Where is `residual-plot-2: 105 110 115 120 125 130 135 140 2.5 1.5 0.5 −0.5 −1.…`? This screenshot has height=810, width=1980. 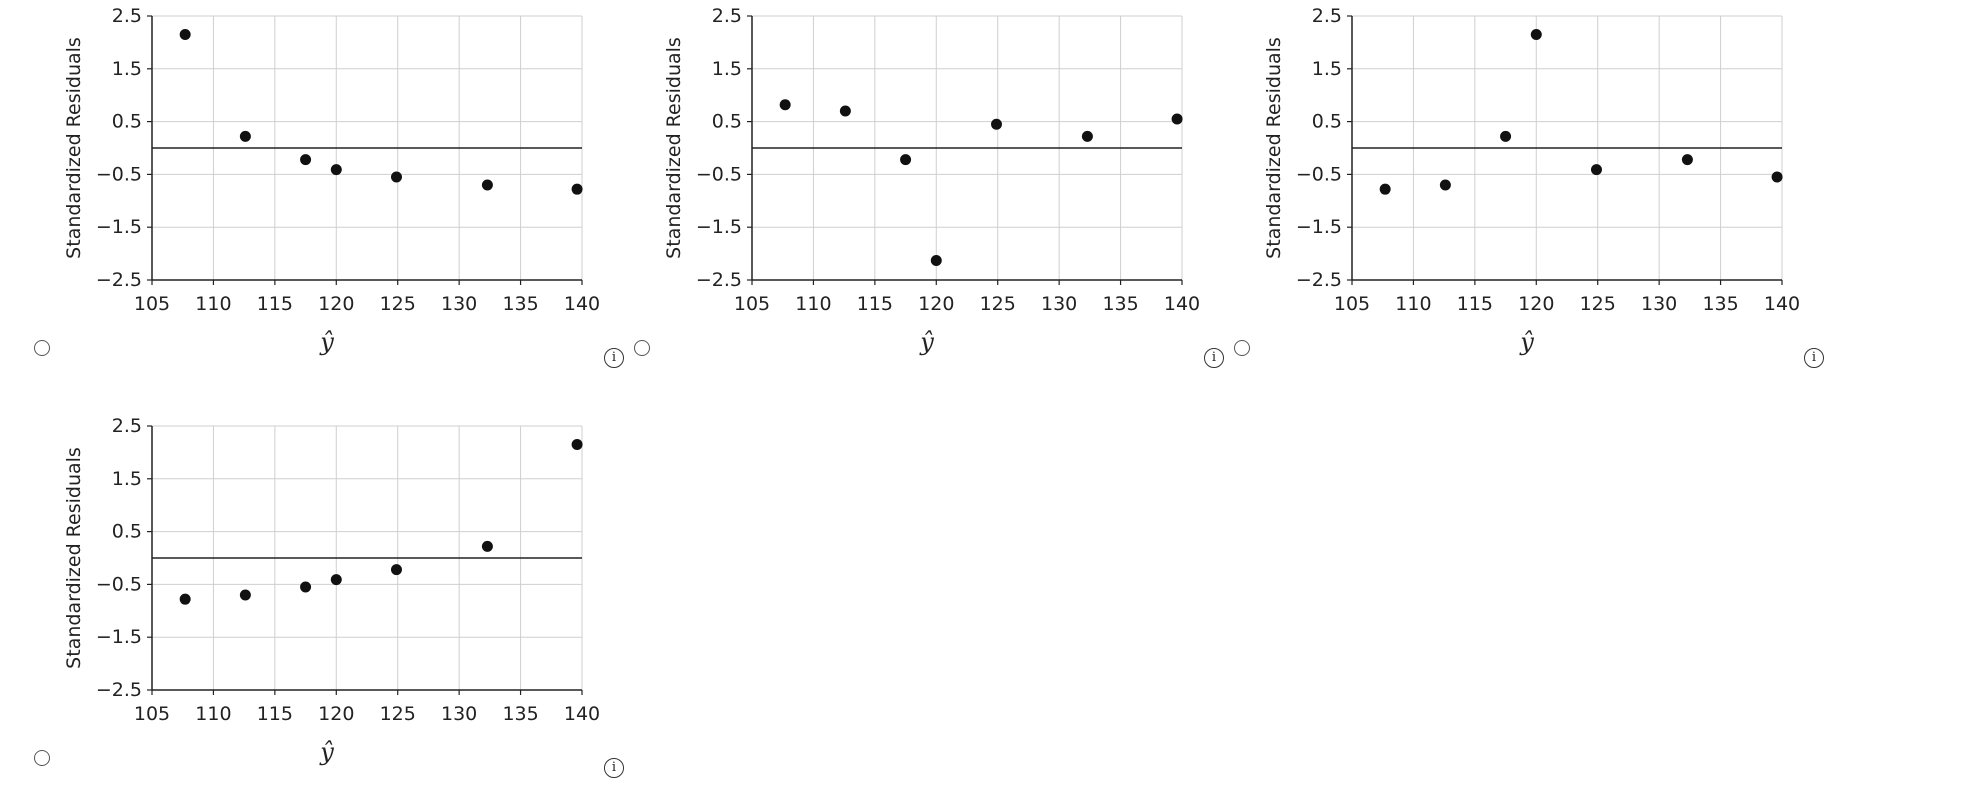
residual-plot-2: 105 110 115 120 125 130 135 140 2.5 1.5 0.5 −0.5 −1.… is located at coordinates (931, 180).